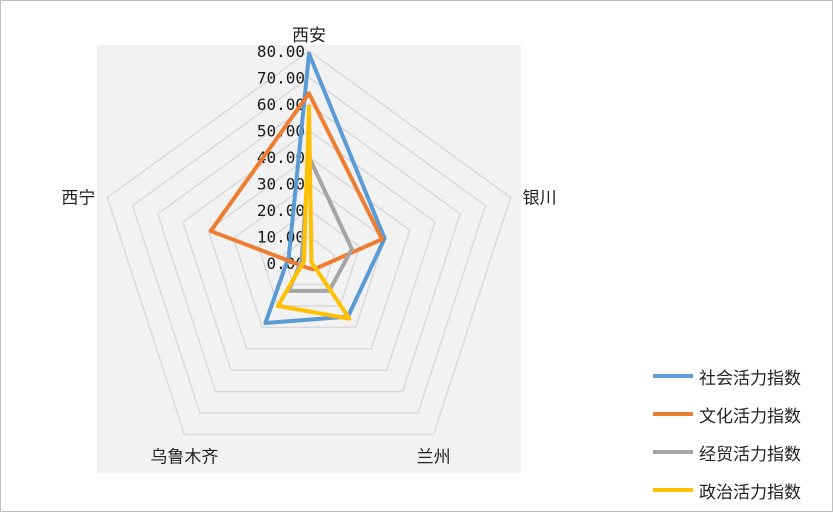  I want to click on legend-item: 经贸活力指数, so click(740, 452).